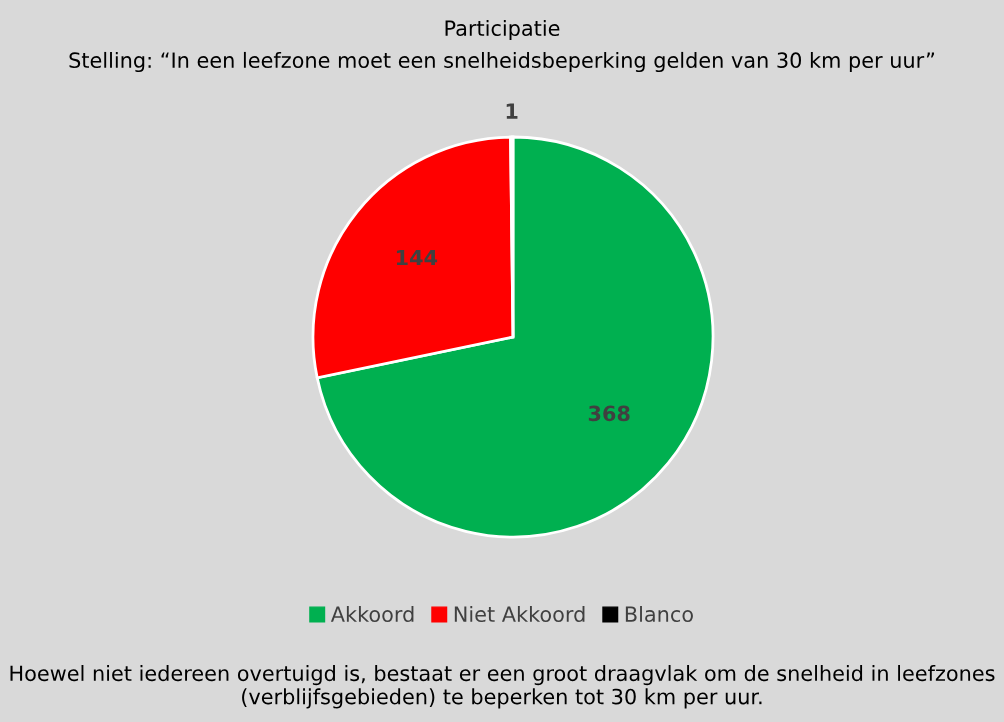 The image size is (1004, 722). What do you see at coordinates (372, 614) in the screenshot?
I see `legend-label: Akkoord` at bounding box center [372, 614].